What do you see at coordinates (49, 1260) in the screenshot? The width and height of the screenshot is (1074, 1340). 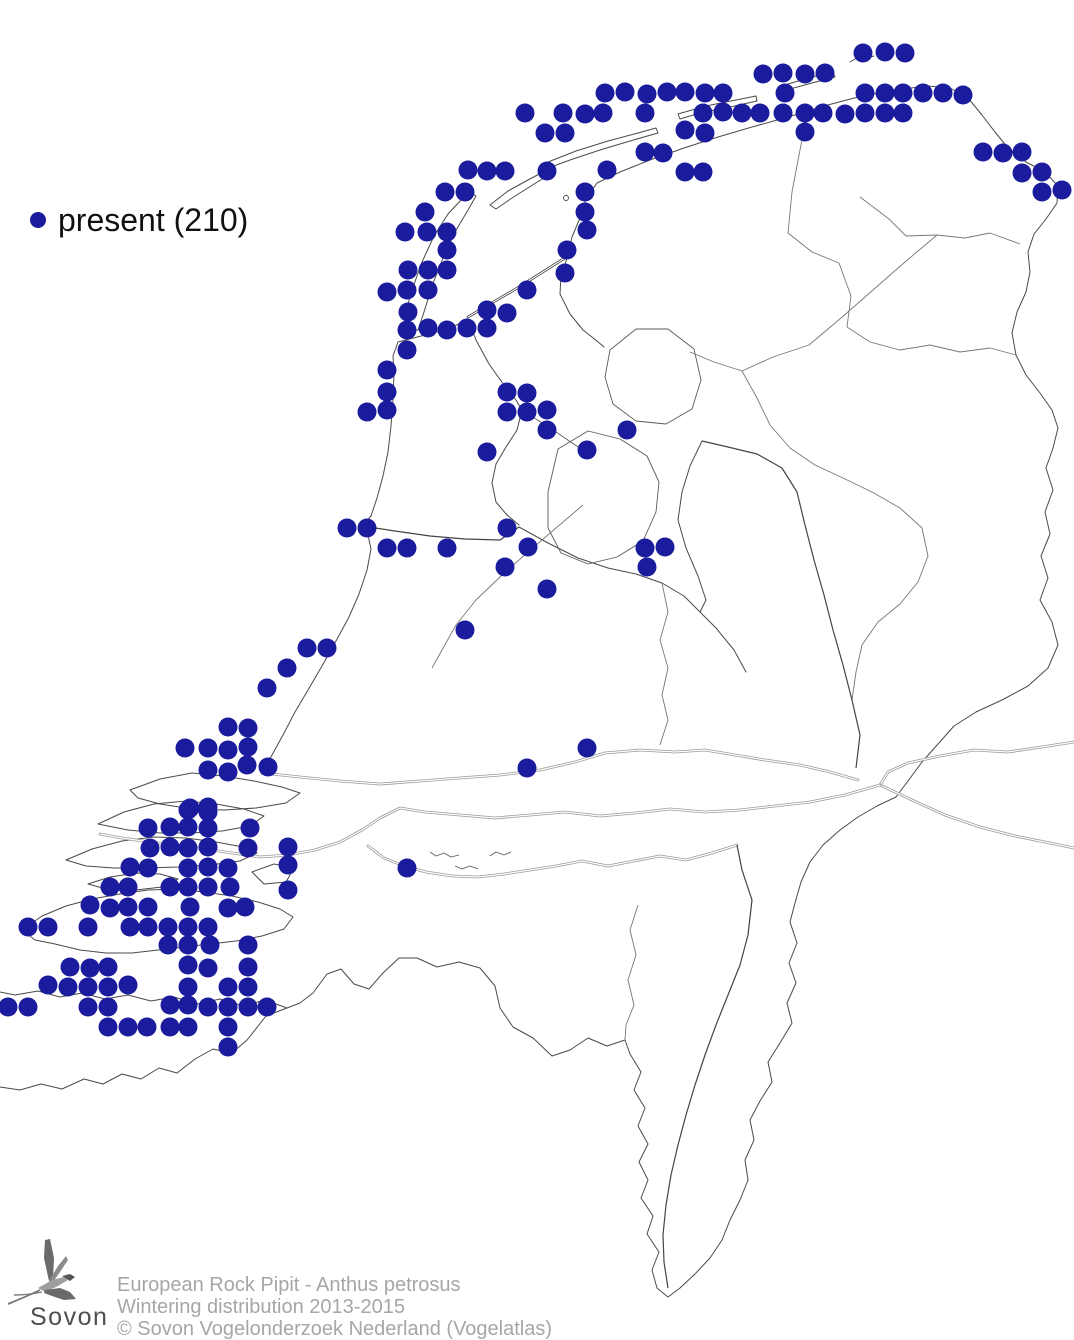 I see `logo-bird-upper-wing` at bounding box center [49, 1260].